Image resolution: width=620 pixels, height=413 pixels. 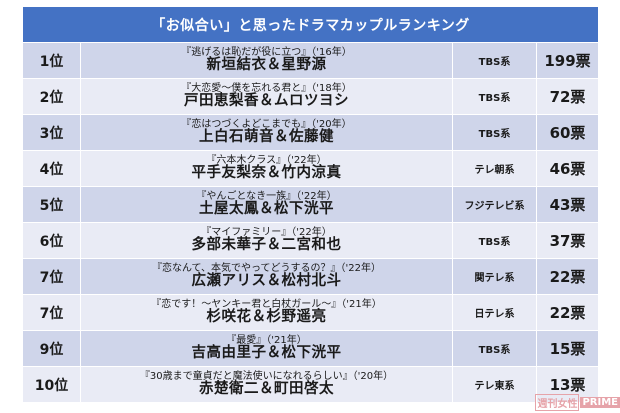 I want to click on votes-cell: 15票, so click(x=567, y=349).